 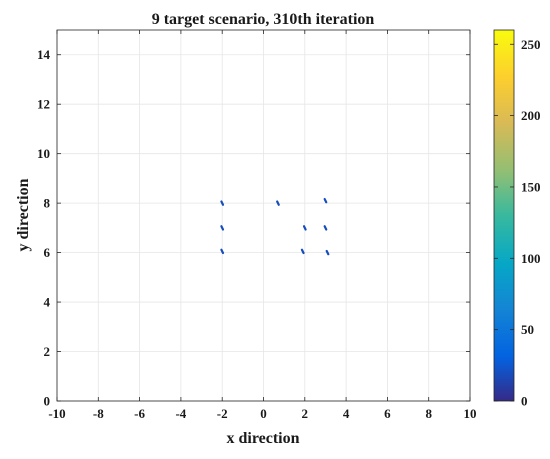 What do you see at coordinates (470, 413) in the screenshot?
I see `x-tick-label: 10` at bounding box center [470, 413].